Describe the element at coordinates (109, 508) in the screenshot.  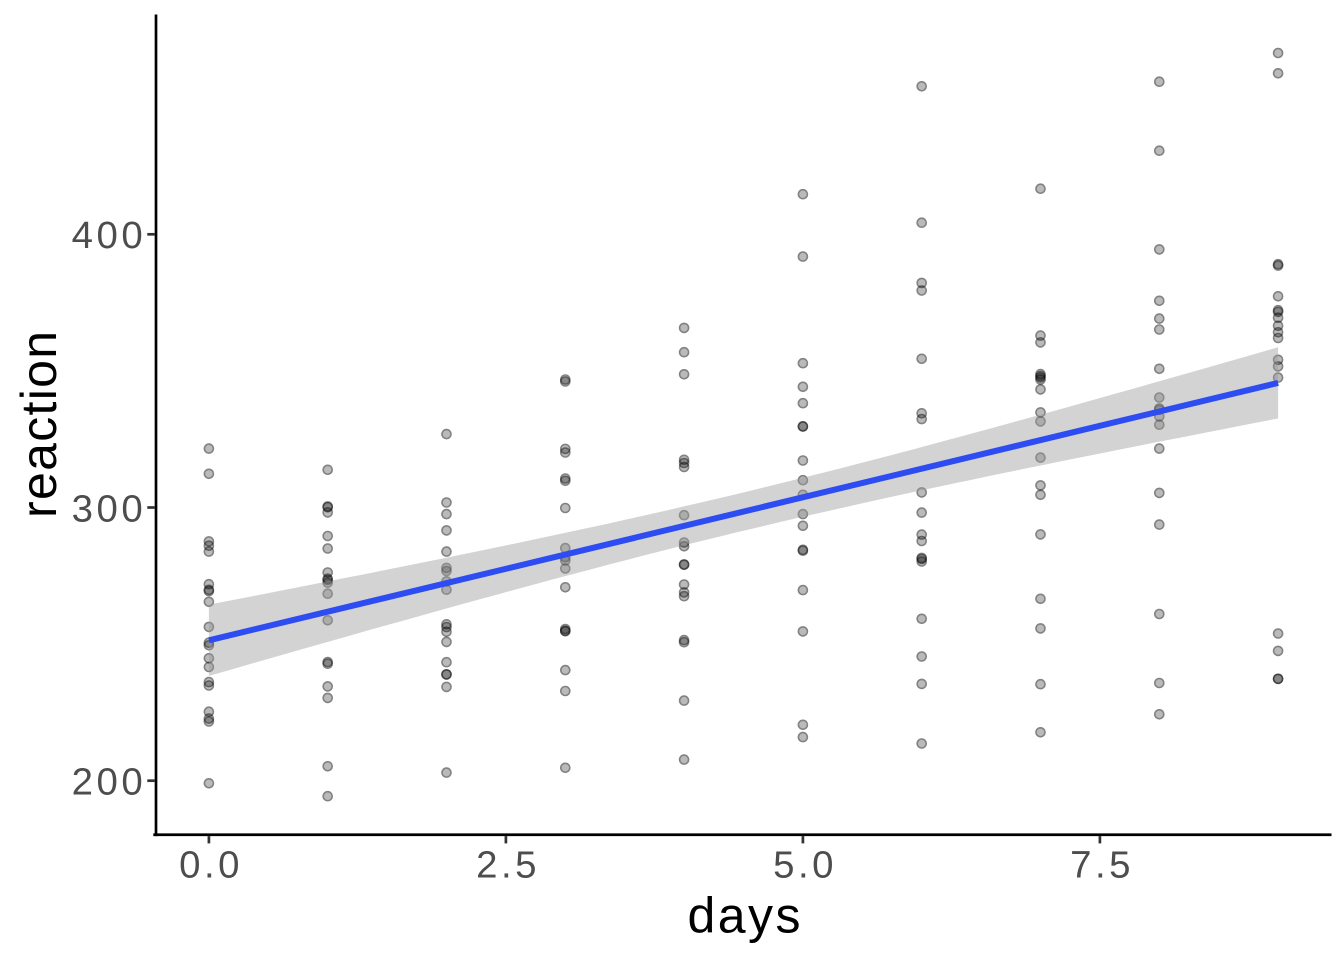
I see `svg-text: 300` at that location.